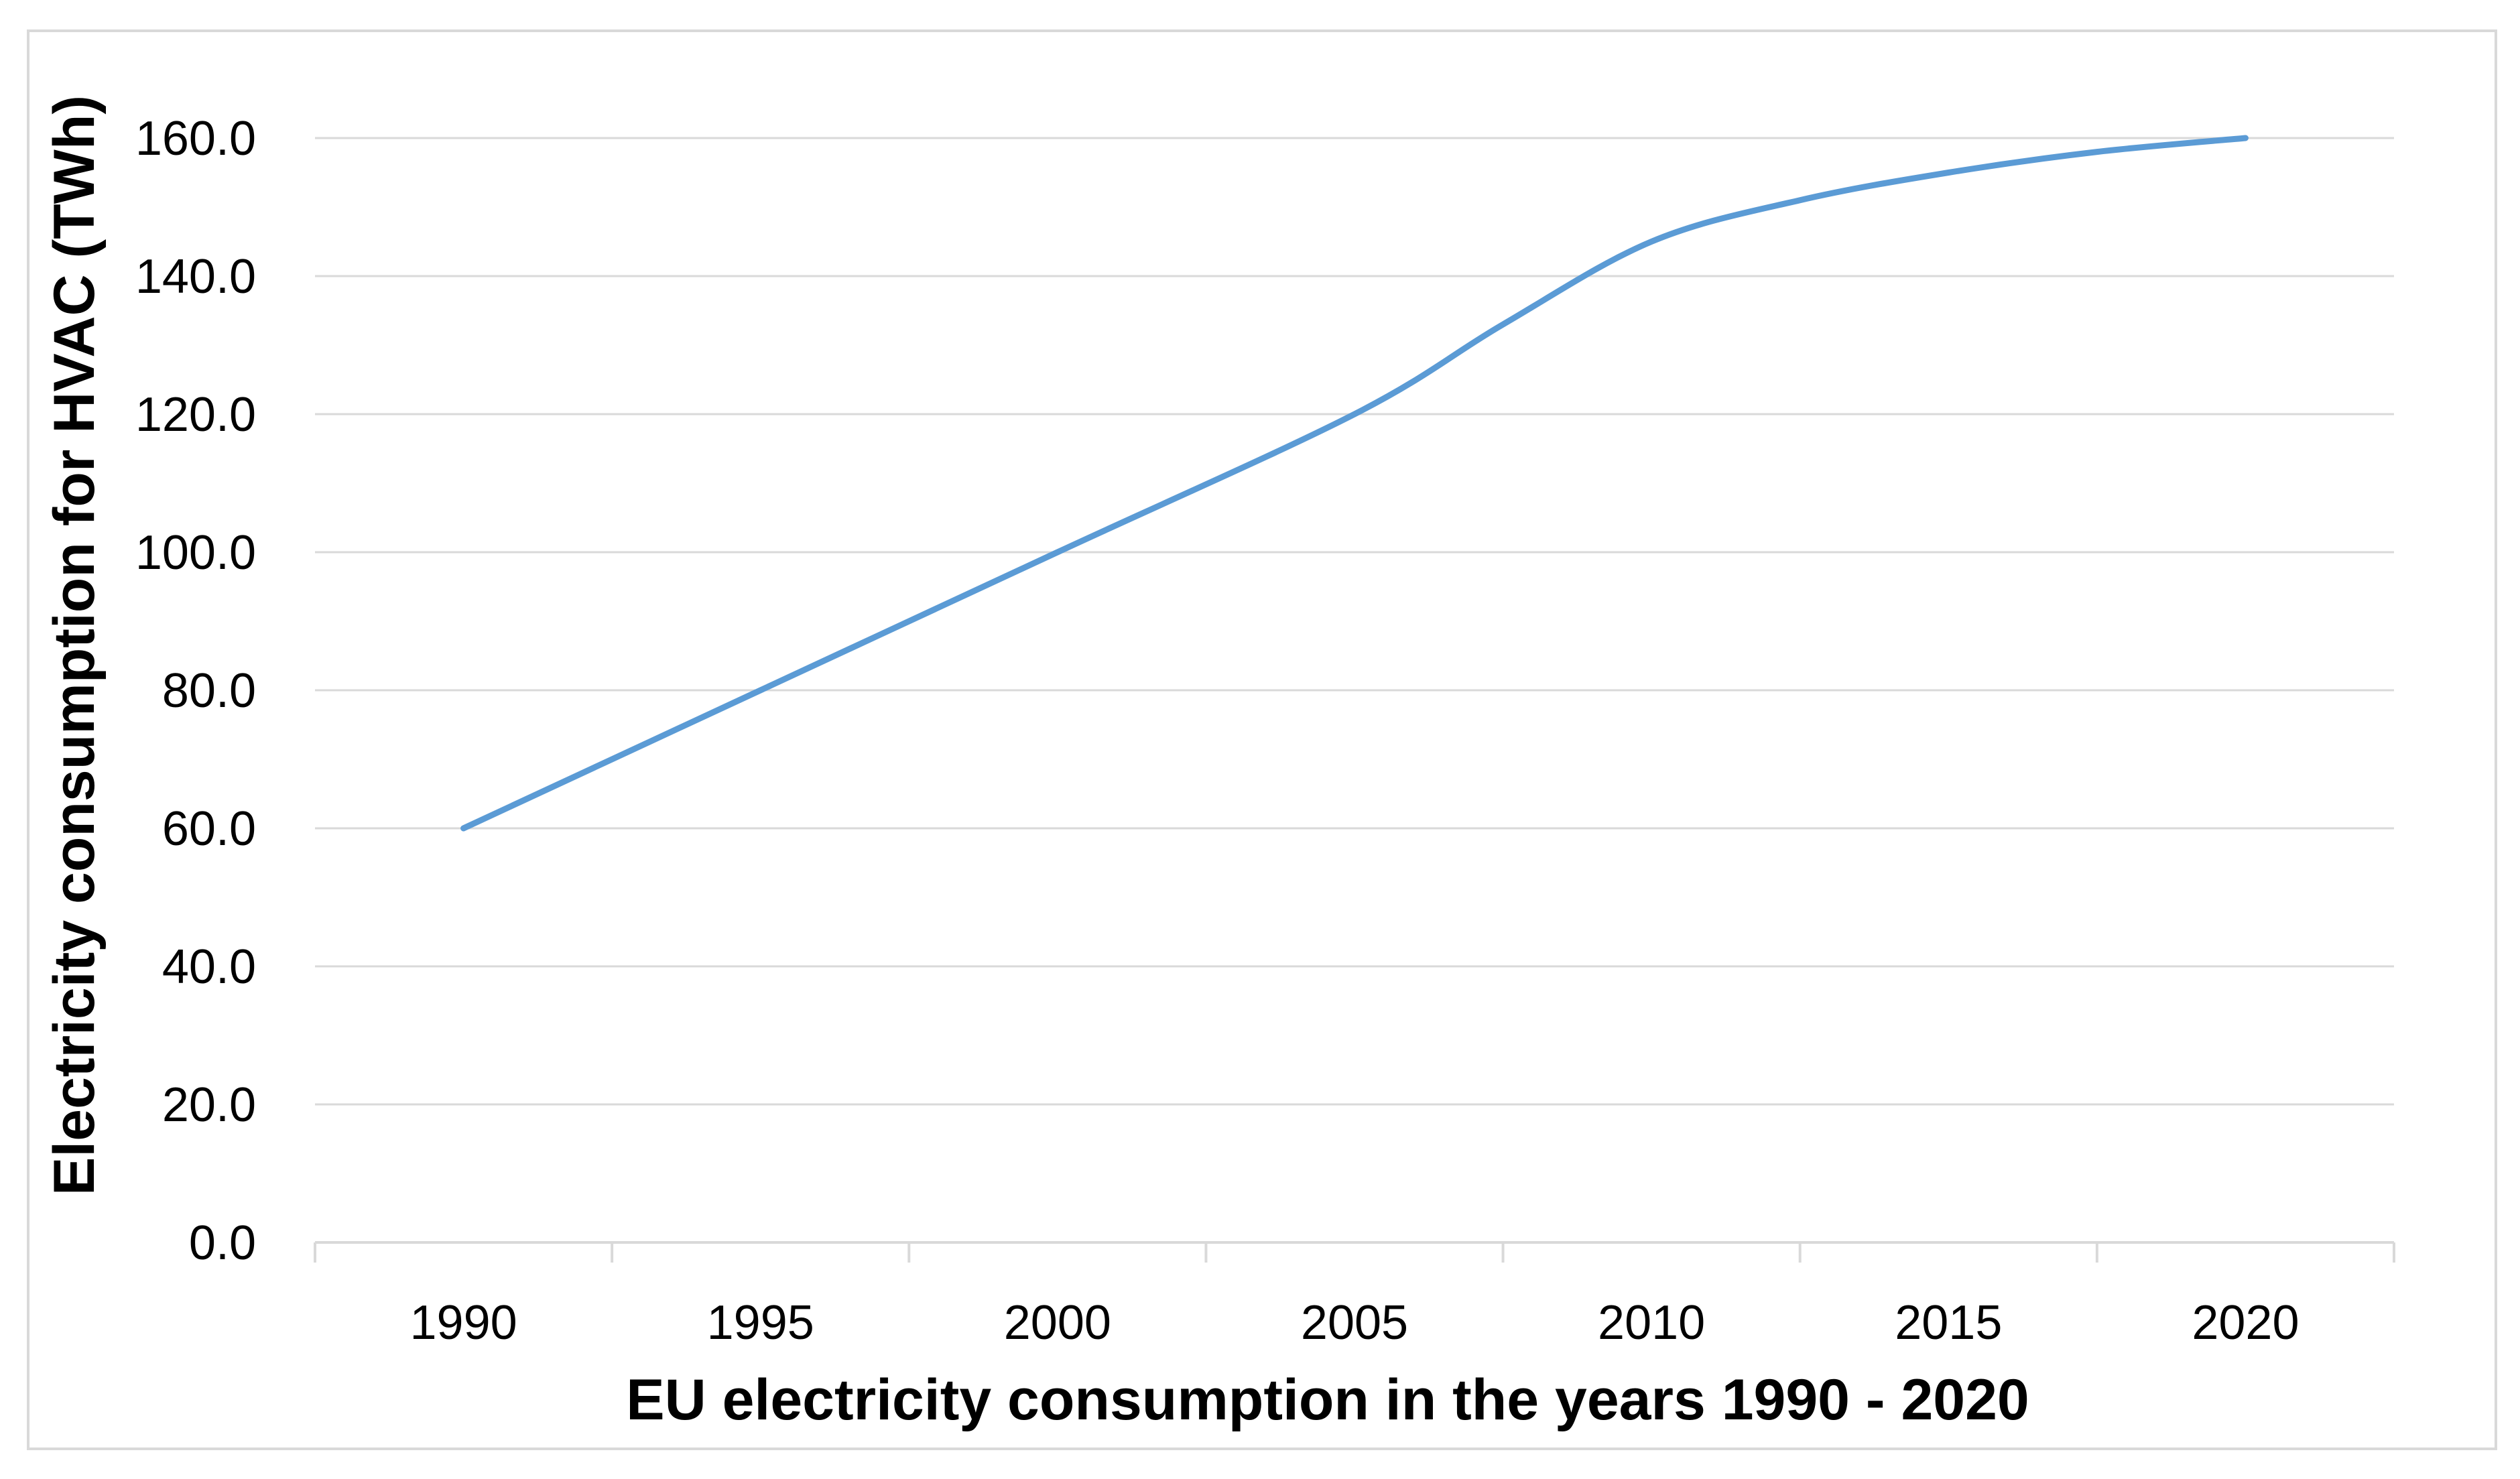  Describe the element at coordinates (761, 1323) in the screenshot. I see `x-tick-label: 1995` at that location.